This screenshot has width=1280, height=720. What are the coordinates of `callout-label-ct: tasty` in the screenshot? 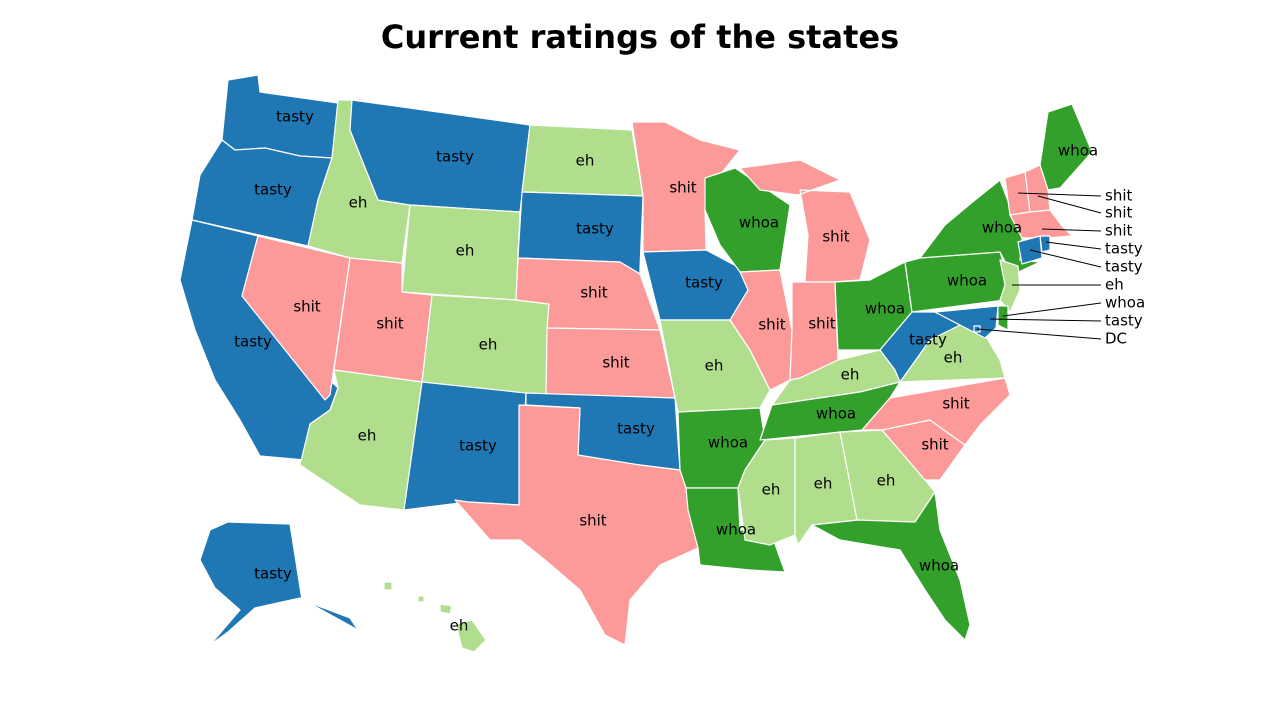 It's located at (1124, 267).